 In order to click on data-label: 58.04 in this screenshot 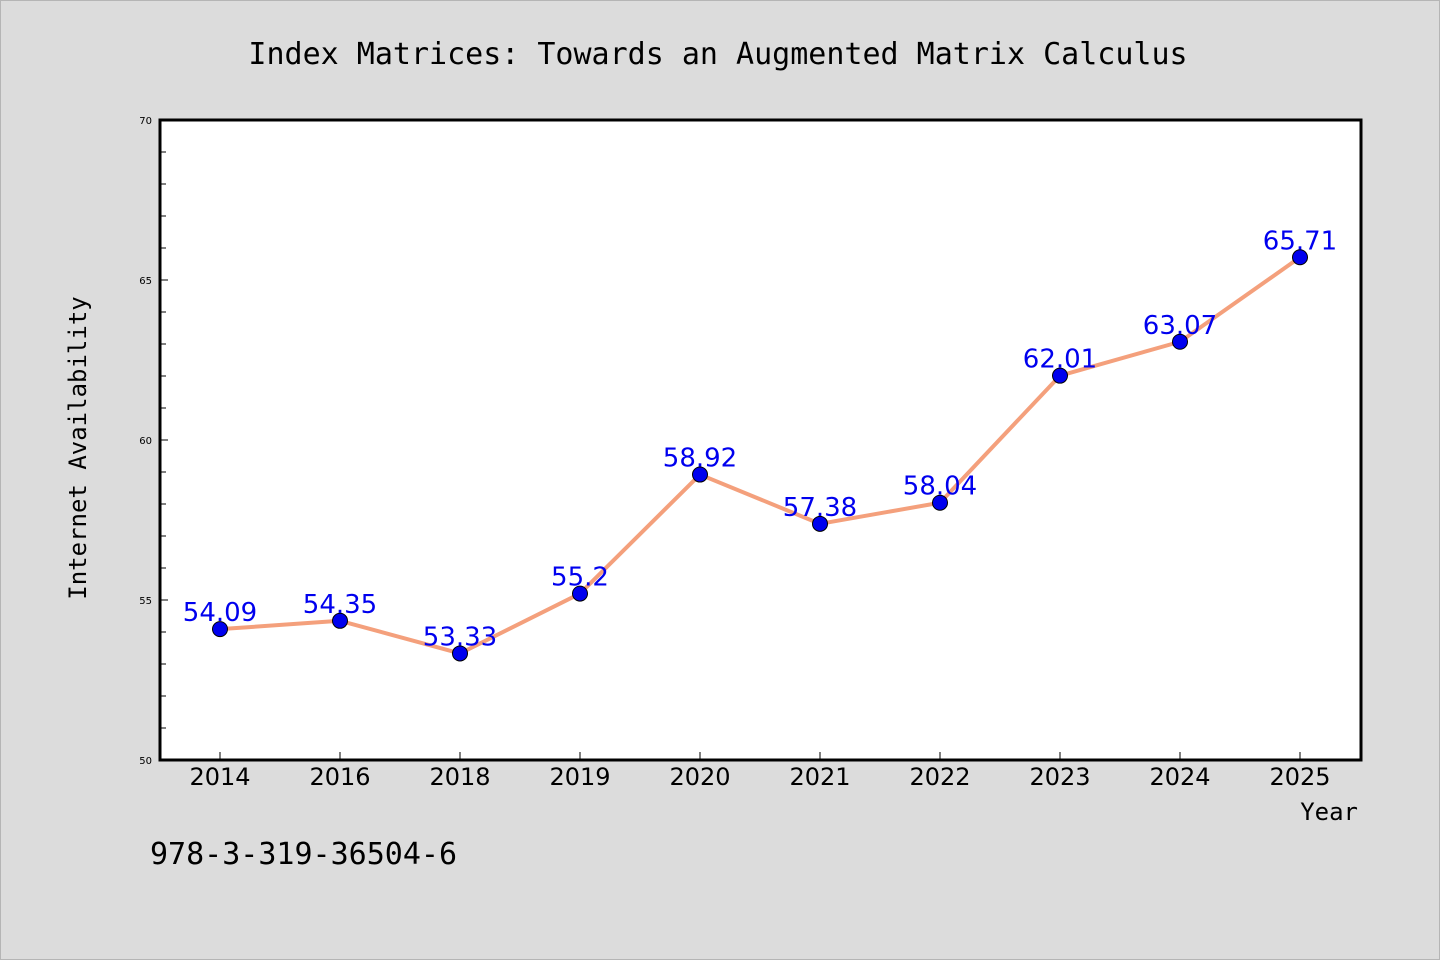, I will do `click(940, 487)`.